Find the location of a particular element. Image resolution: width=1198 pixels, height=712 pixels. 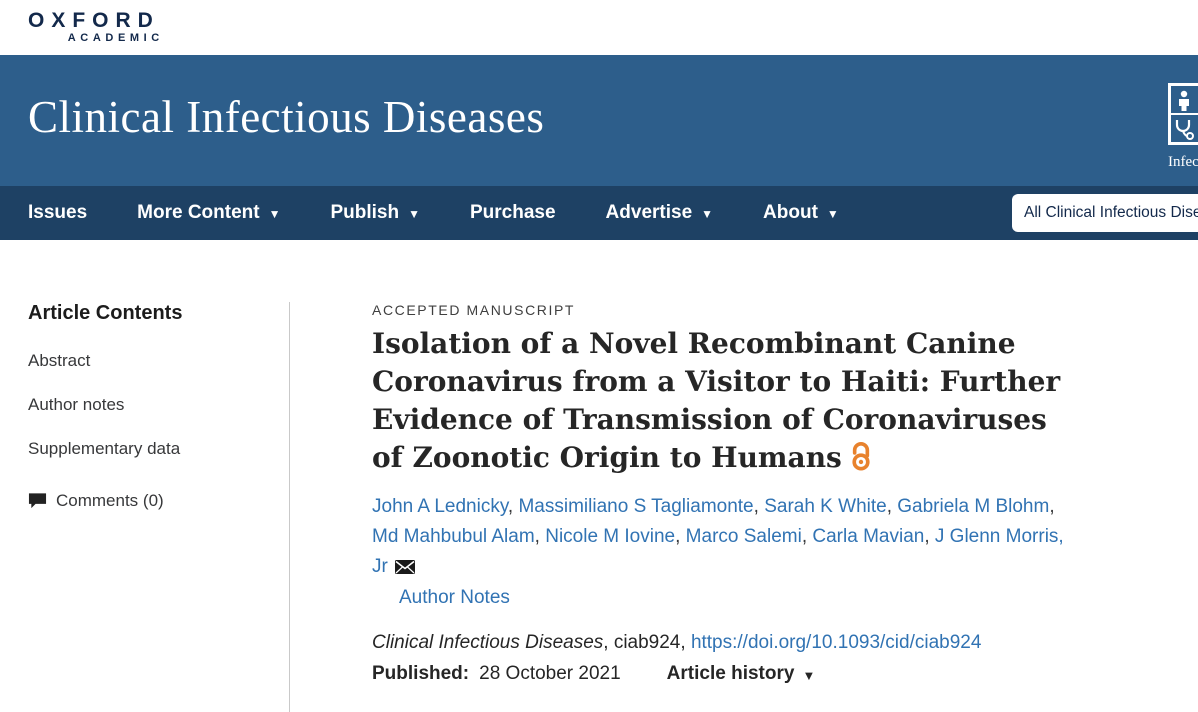

sidebar-item-supplementary-data: Supplementary data is located at coordinates (104, 448).